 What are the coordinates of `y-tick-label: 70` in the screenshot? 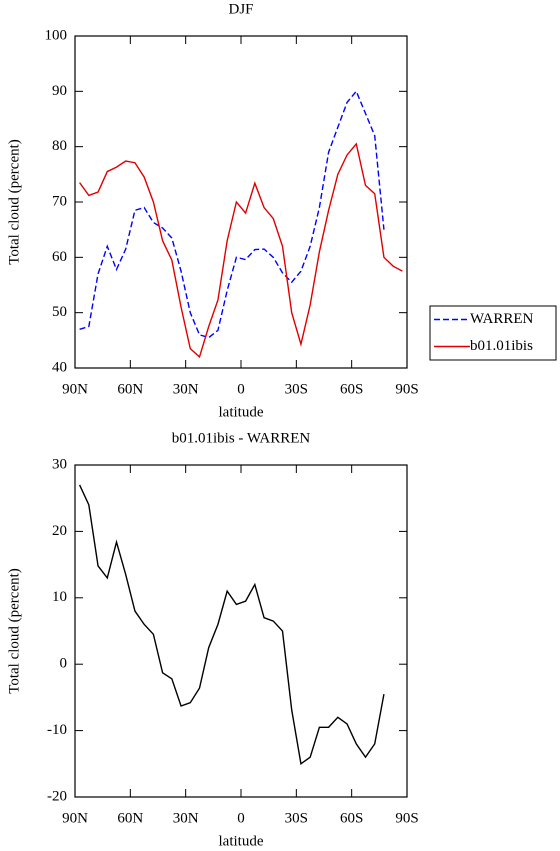 It's located at (59, 201).